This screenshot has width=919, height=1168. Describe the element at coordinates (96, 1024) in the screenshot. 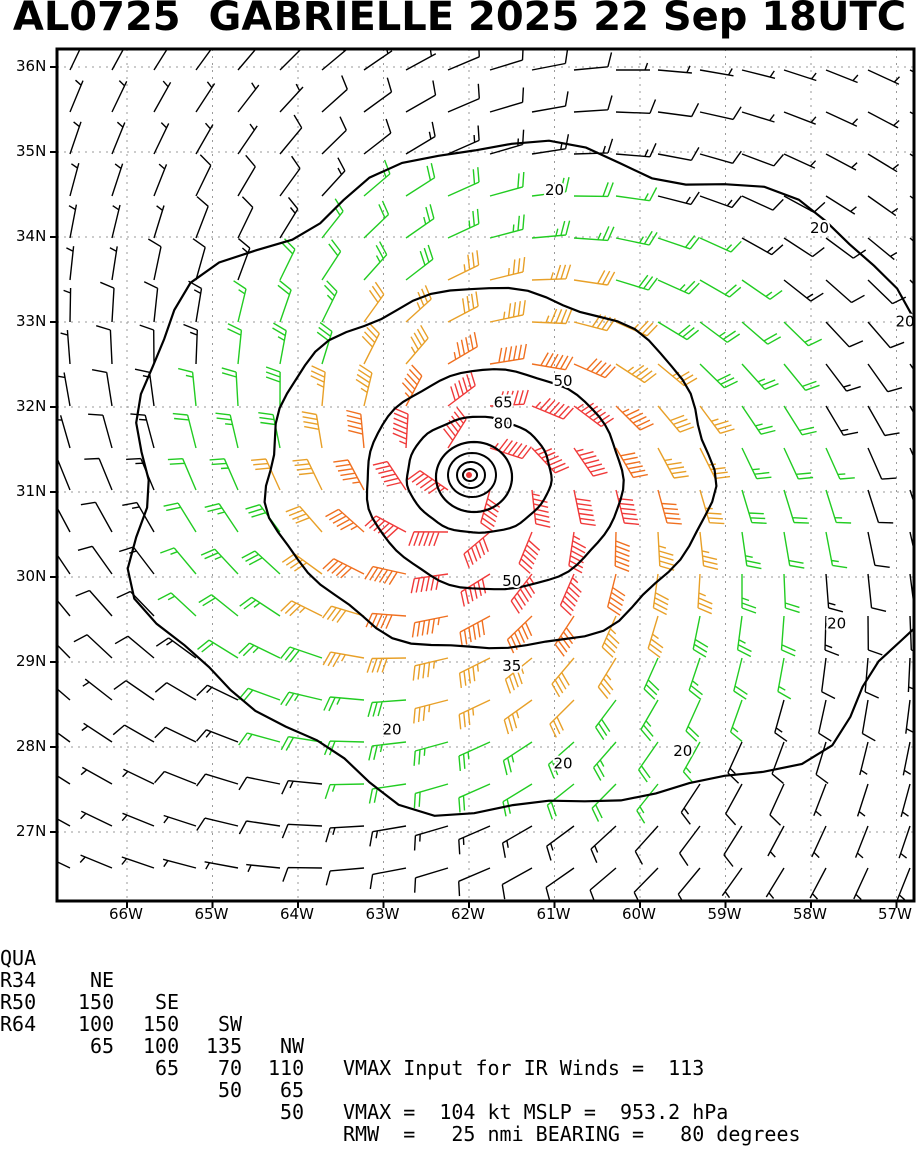

I see `row-ne: 100` at that location.